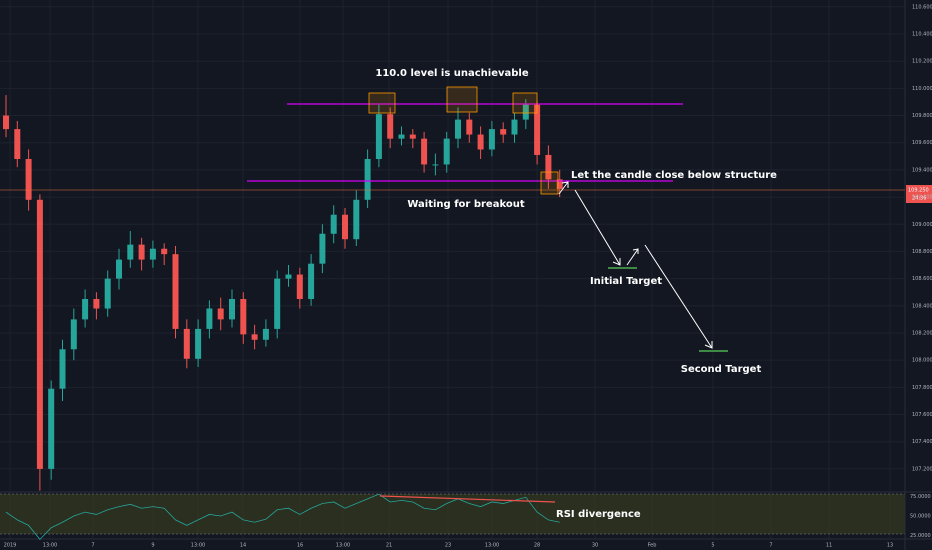 This screenshot has height=550, width=932. What do you see at coordinates (595, 546) in the screenshot?
I see `x-tick-label: 30` at bounding box center [595, 546].